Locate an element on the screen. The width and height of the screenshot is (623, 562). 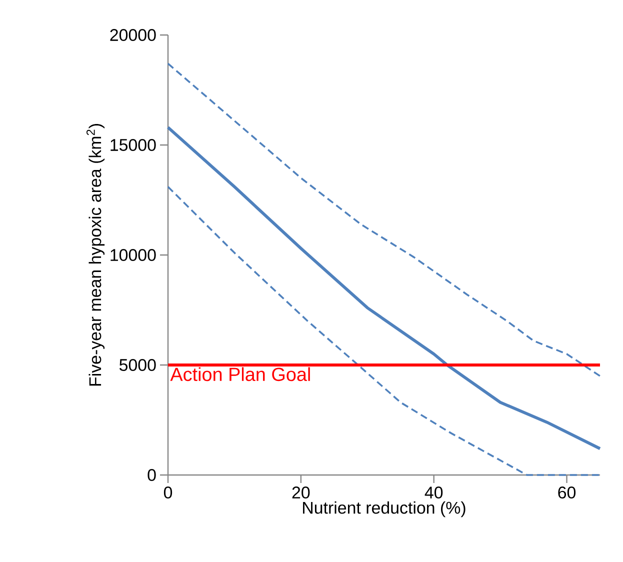
y-tick-label: 15000 is located at coordinates (133, 145).